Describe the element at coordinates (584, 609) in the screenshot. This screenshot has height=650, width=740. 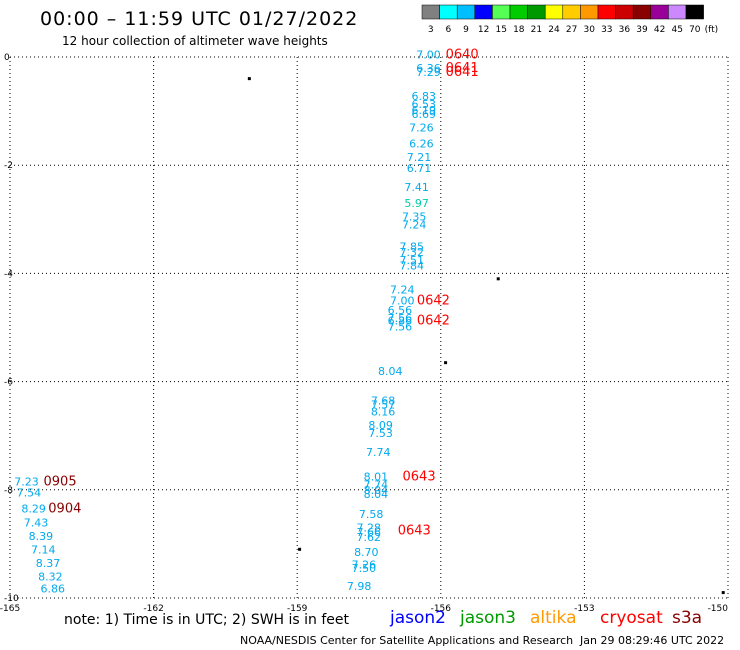
I see `x-tick-label: -153` at that location.